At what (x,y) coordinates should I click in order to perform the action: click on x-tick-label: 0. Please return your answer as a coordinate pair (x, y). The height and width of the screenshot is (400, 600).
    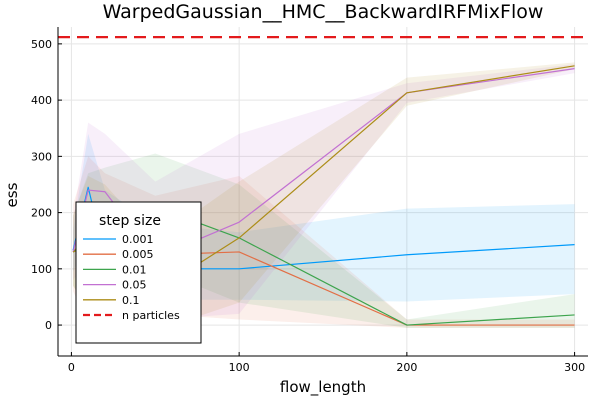
    Looking at the image, I should click on (71, 367).